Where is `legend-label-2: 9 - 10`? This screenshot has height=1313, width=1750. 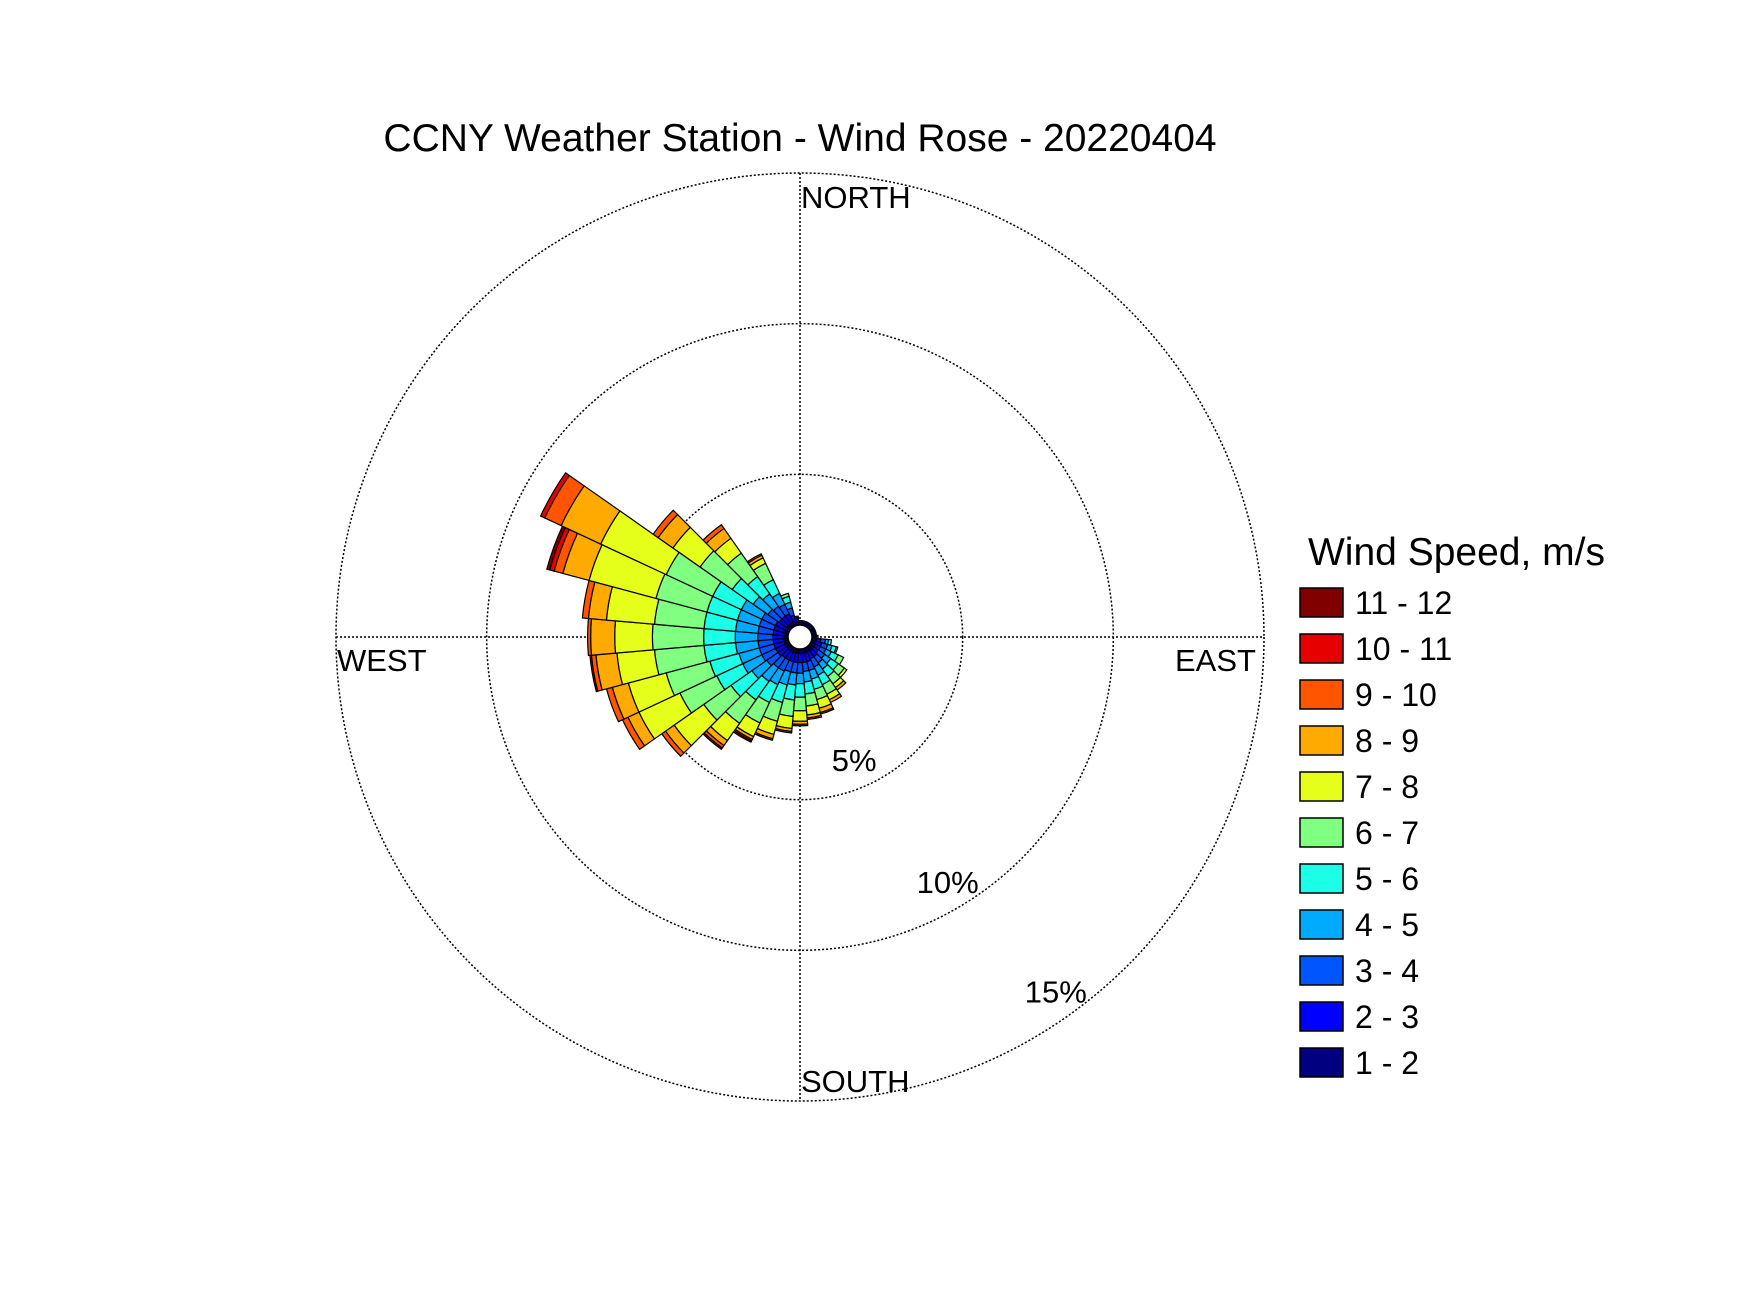
legend-label-2: 9 - 10 is located at coordinates (1396, 695).